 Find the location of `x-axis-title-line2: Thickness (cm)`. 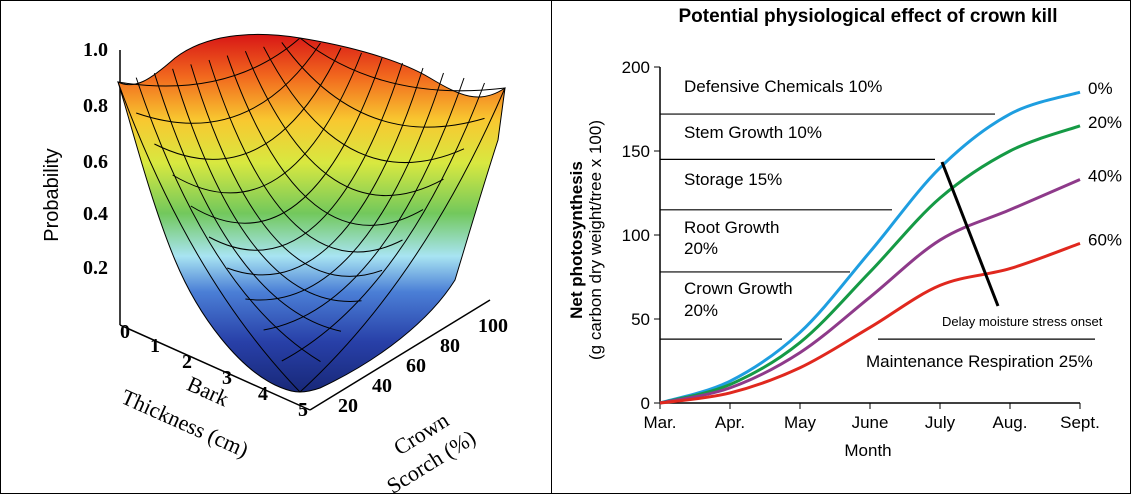

x-axis-title-line2: Thickness (cm) is located at coordinates (185, 423).